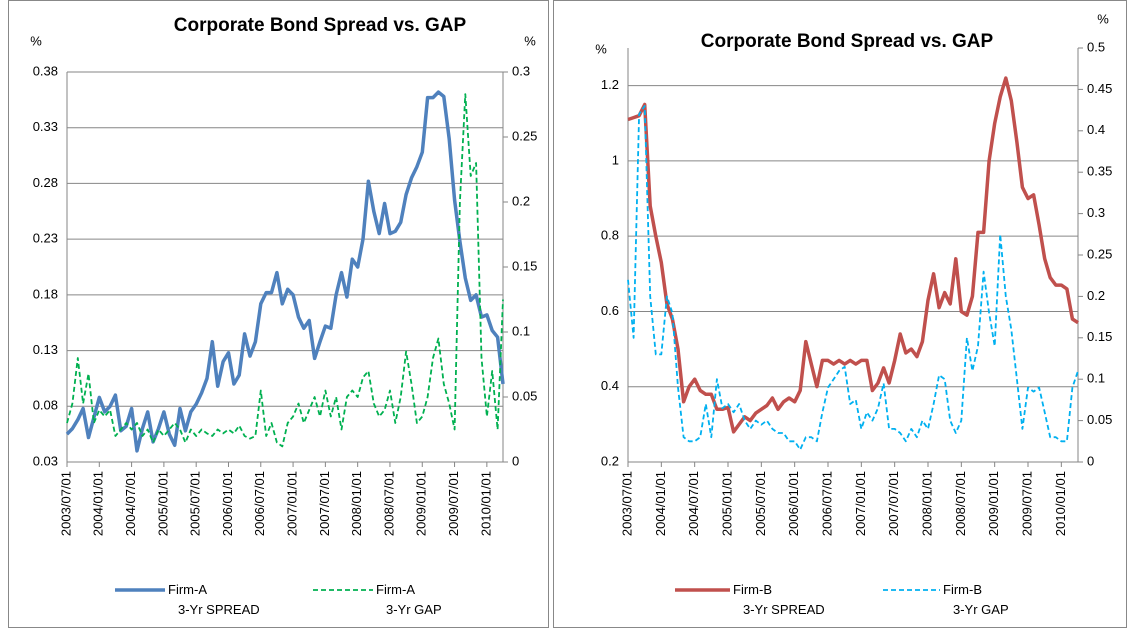 This screenshot has width=1131, height=629. What do you see at coordinates (1099, 88) in the screenshot?
I see `y2-tick-label: 0.45` at bounding box center [1099, 88].